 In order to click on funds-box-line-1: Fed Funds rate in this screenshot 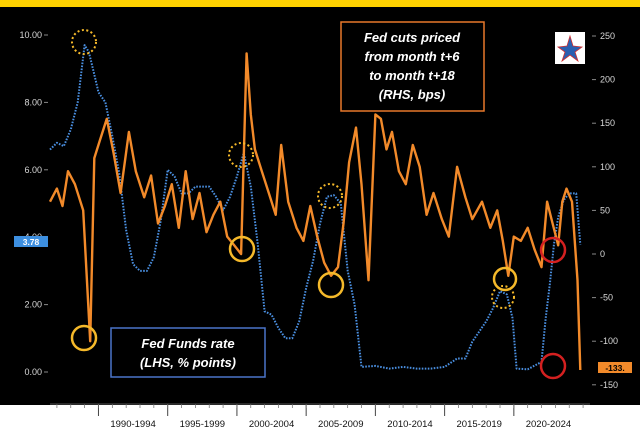, I will do `click(187, 343)`.